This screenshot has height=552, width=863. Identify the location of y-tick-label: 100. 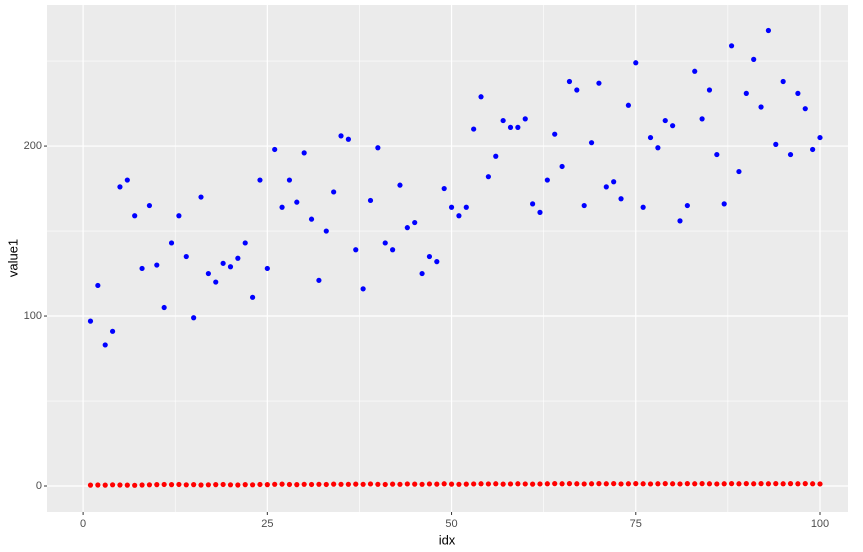
(33, 316).